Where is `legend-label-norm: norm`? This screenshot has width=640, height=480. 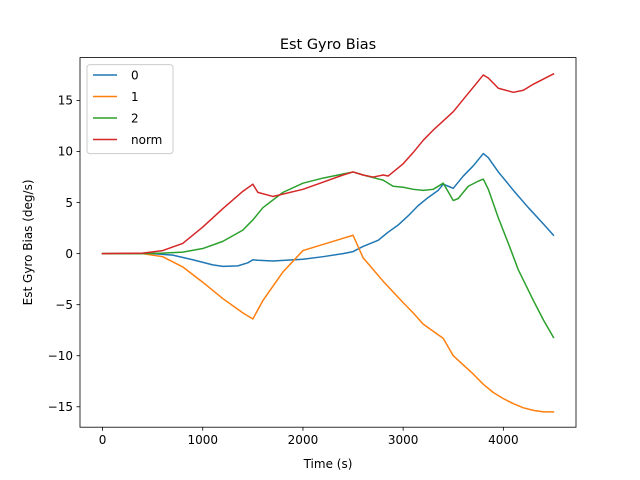 legend-label-norm: norm is located at coordinates (146, 140).